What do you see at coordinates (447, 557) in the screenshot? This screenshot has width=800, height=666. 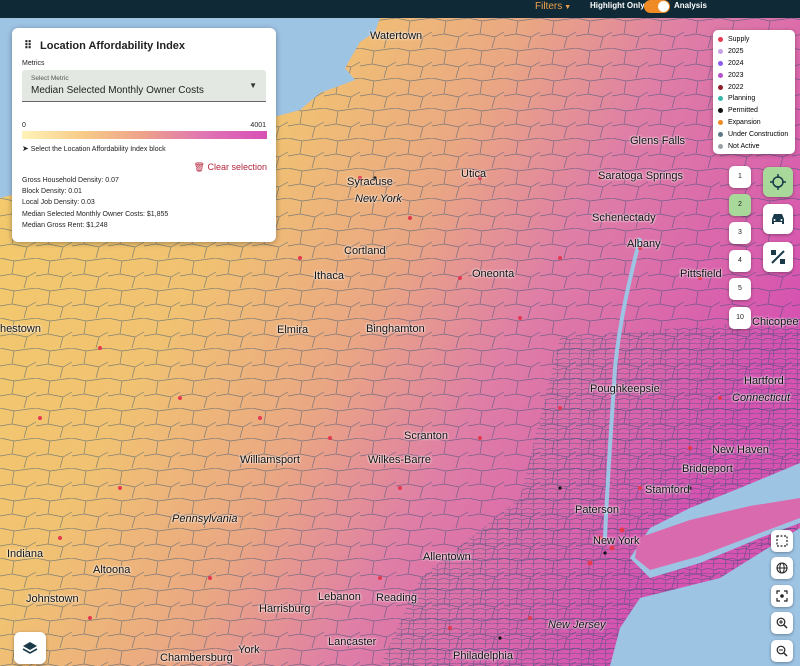 I see `city-label: Allentown` at bounding box center [447, 557].